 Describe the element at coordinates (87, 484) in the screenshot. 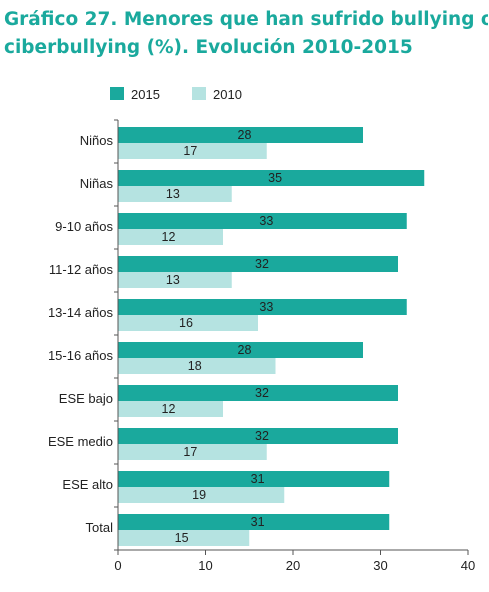

I see `category-label-8: ESE alto` at that location.